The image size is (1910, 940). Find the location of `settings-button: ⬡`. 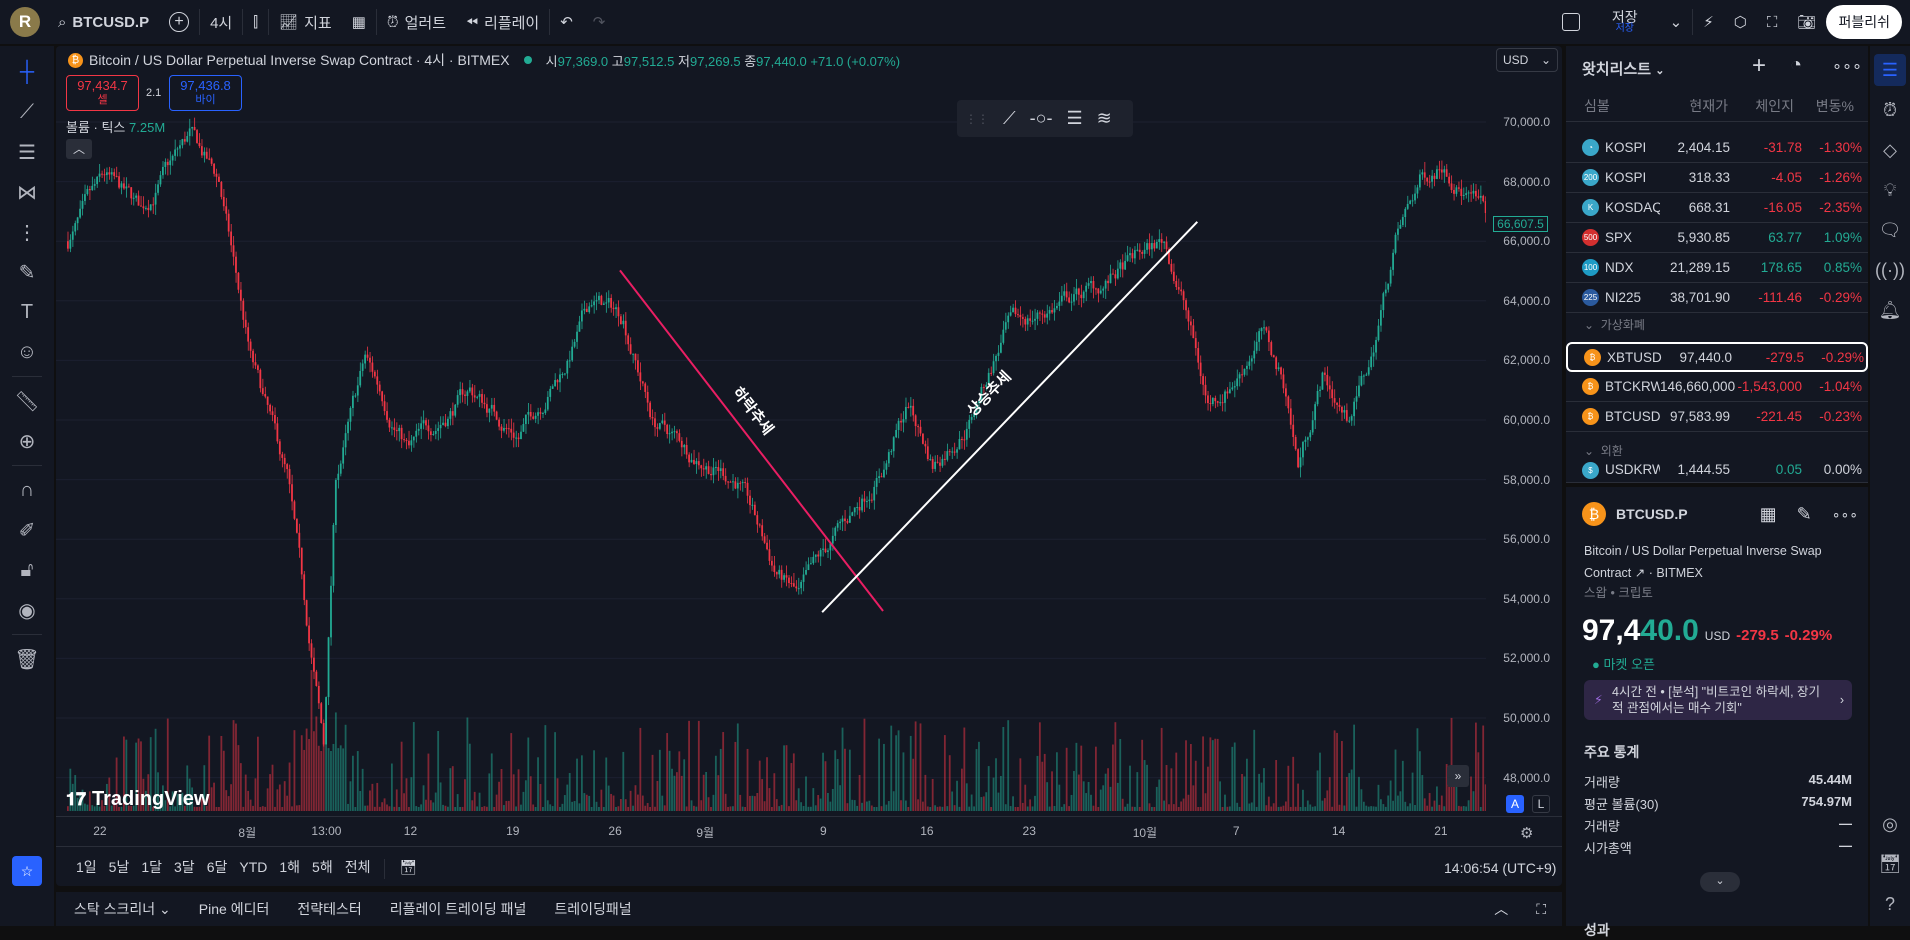

settings-button: ⬡ is located at coordinates (1740, 22).